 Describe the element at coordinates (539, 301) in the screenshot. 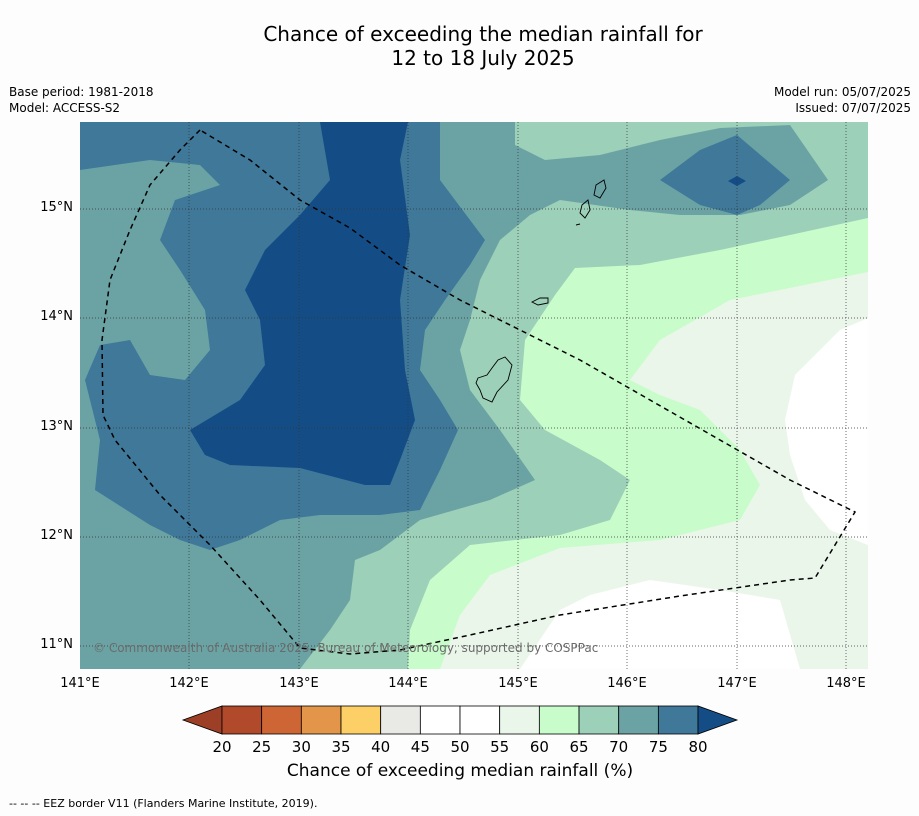

I see `rota-island` at that location.